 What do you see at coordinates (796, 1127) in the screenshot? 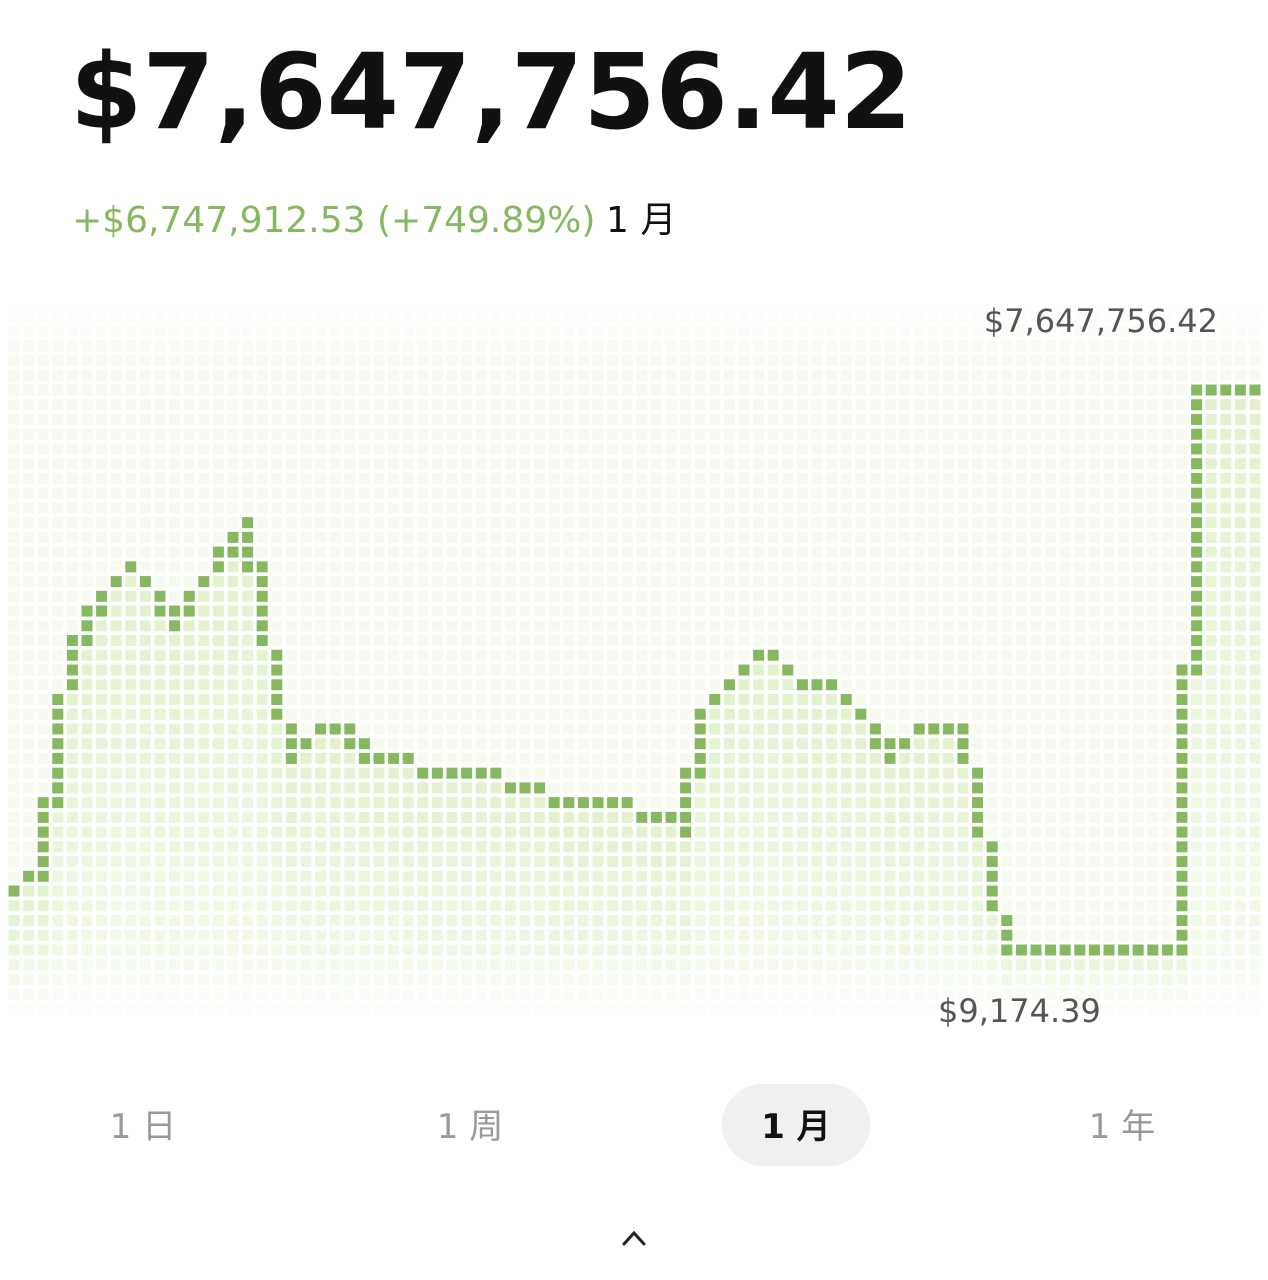
I see `tab: 1 月` at bounding box center [796, 1127].